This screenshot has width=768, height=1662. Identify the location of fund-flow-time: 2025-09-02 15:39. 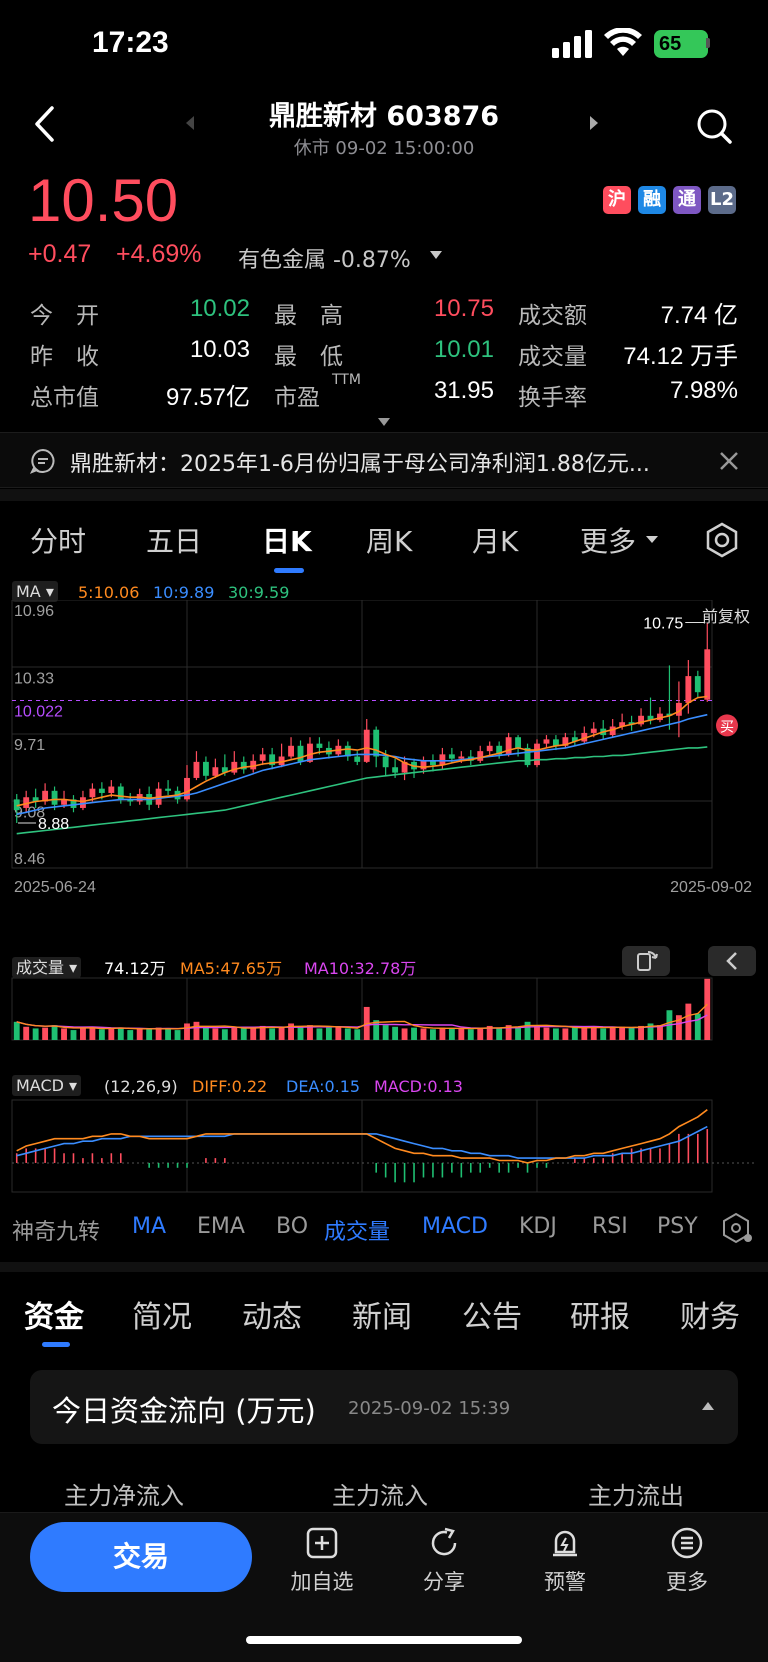
(429, 1408).